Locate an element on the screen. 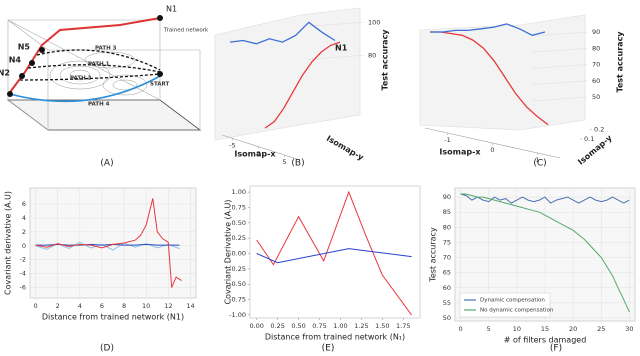  y-tick-label: 4 is located at coordinates (24, 218).